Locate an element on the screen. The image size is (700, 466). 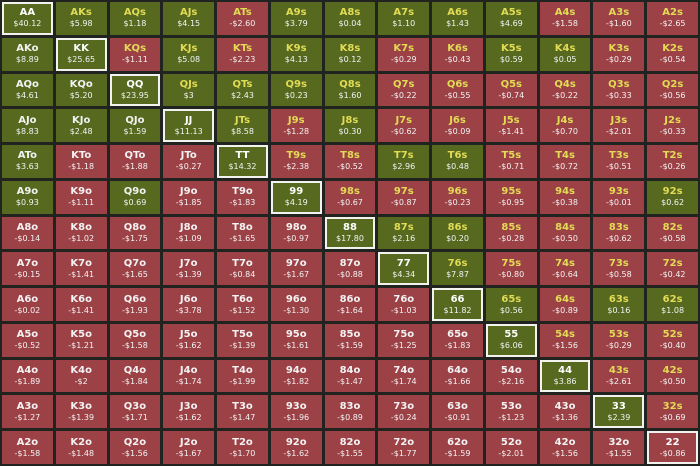
hand-cell-95s: 95s -$0.95 is located at coordinates (511, 197).